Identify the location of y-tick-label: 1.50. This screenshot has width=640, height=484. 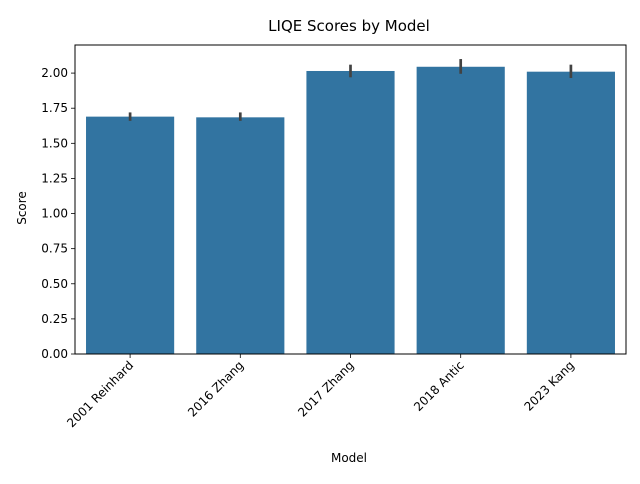
(54, 143).